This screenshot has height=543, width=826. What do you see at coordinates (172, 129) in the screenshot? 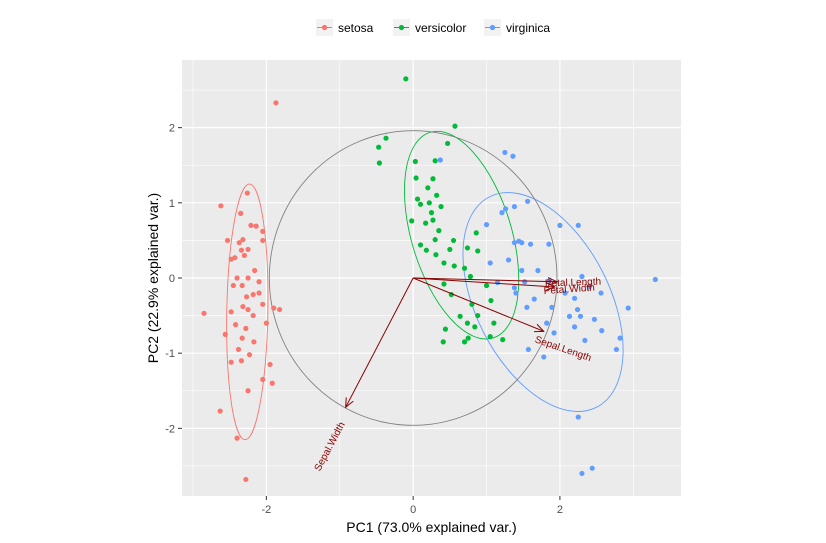
I see `y-tick-label: 2` at bounding box center [172, 129].